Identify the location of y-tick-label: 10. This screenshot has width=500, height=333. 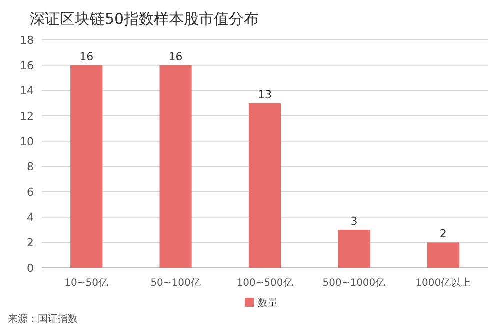
(27, 141).